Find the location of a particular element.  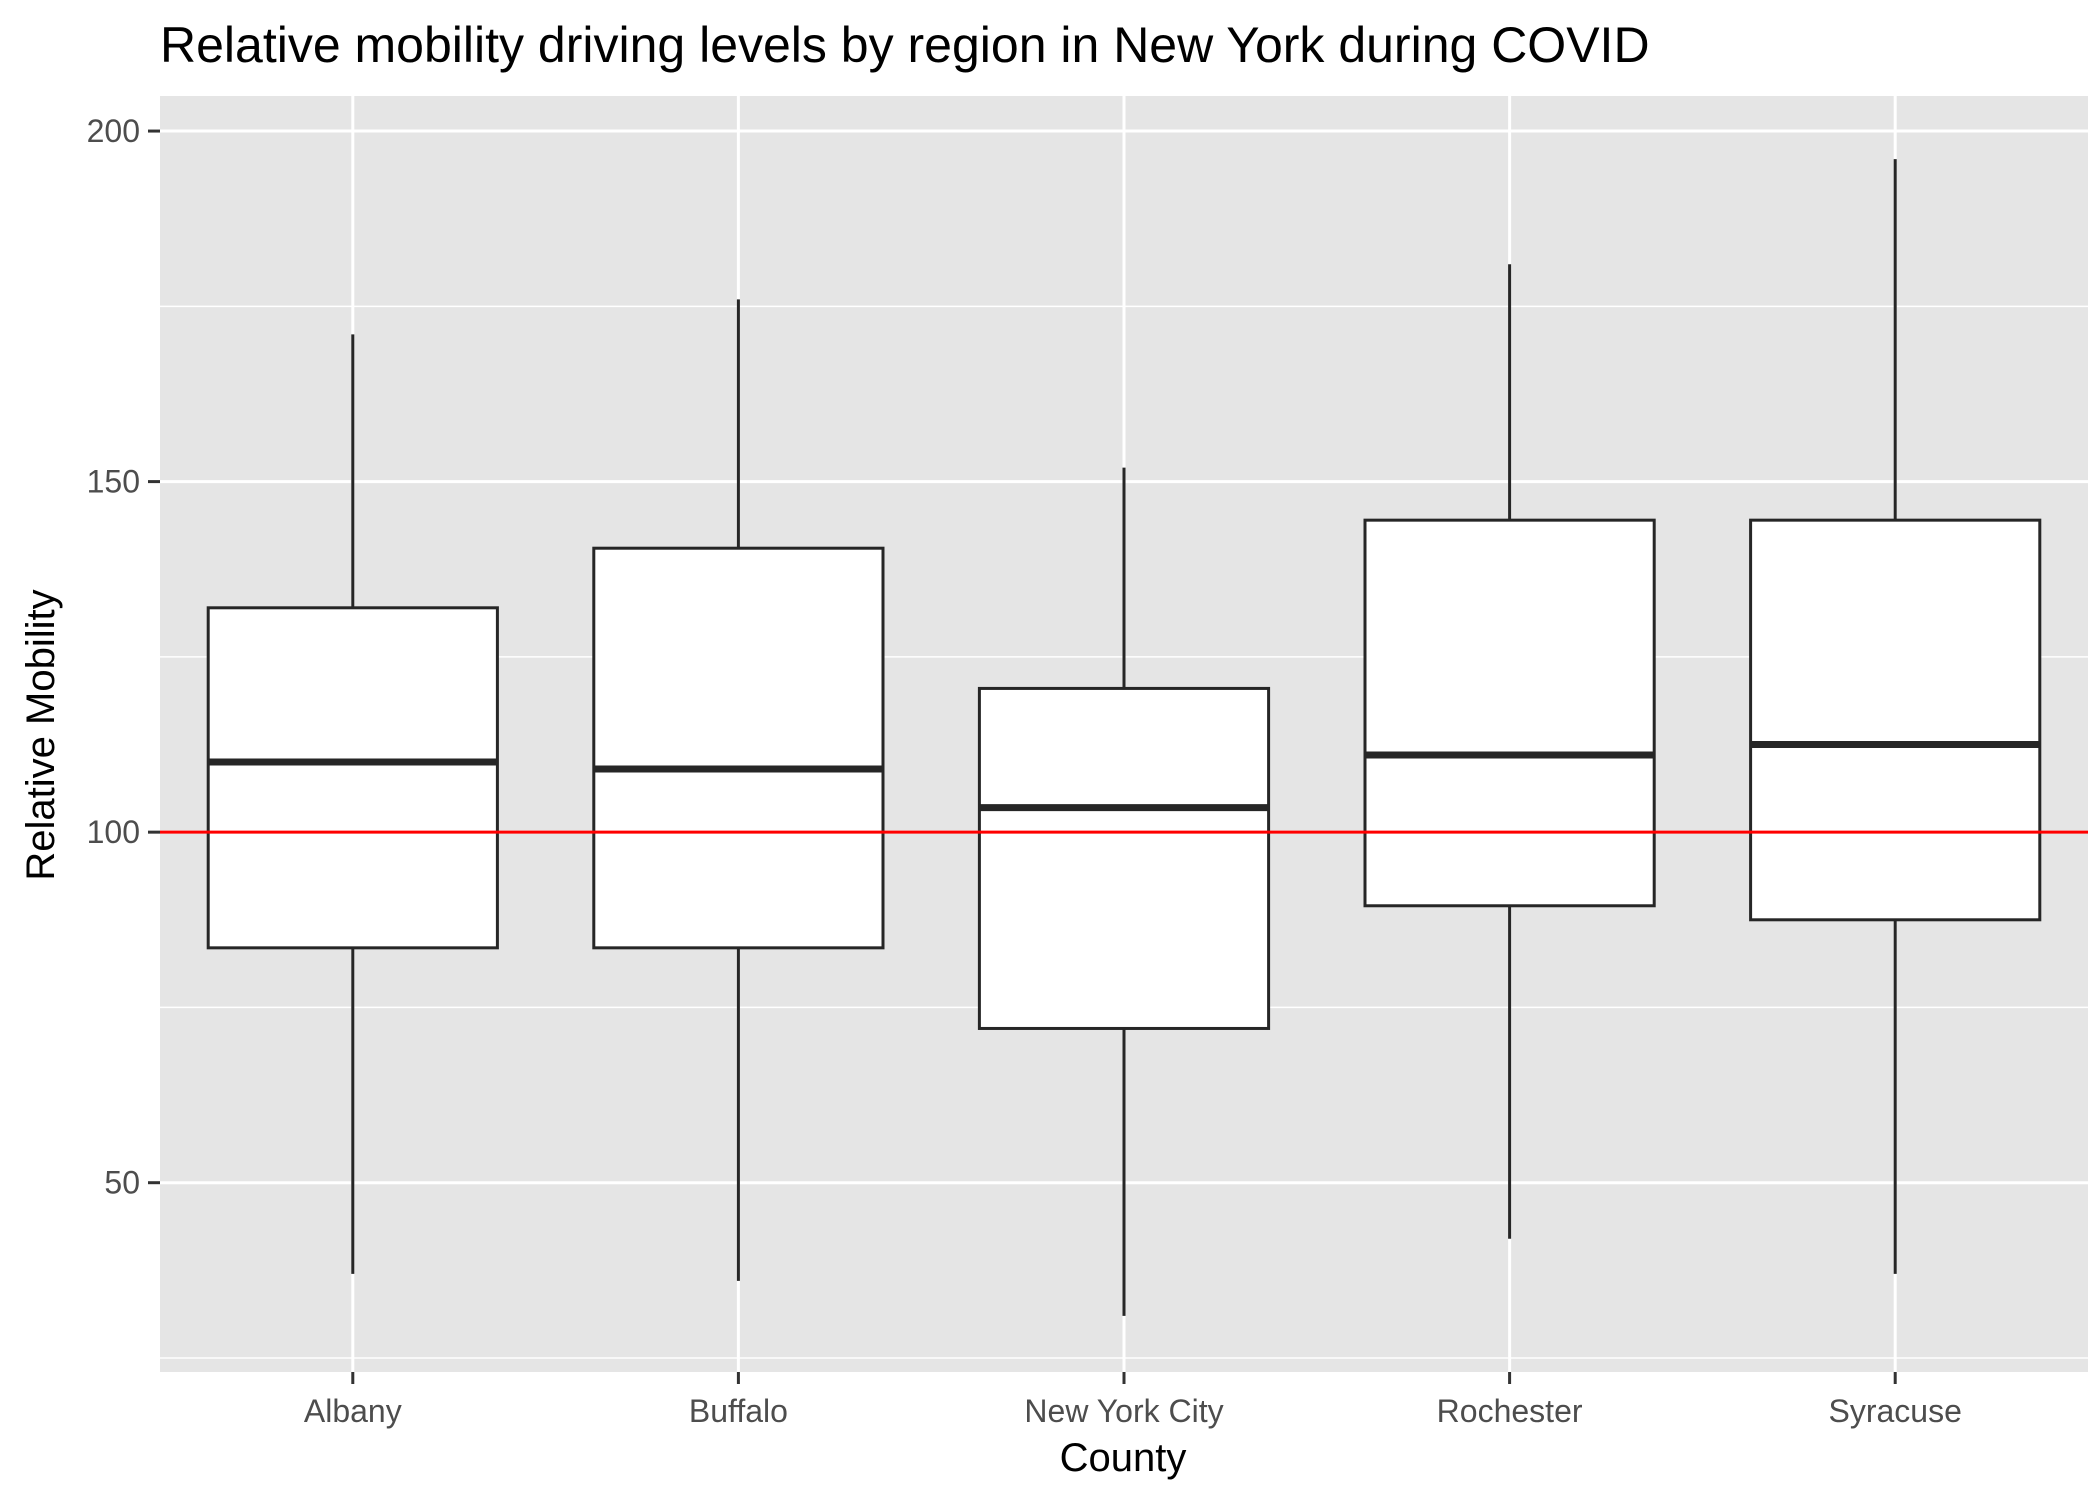

y-axis: 50 100 150 200 is located at coordinates (123, 657).